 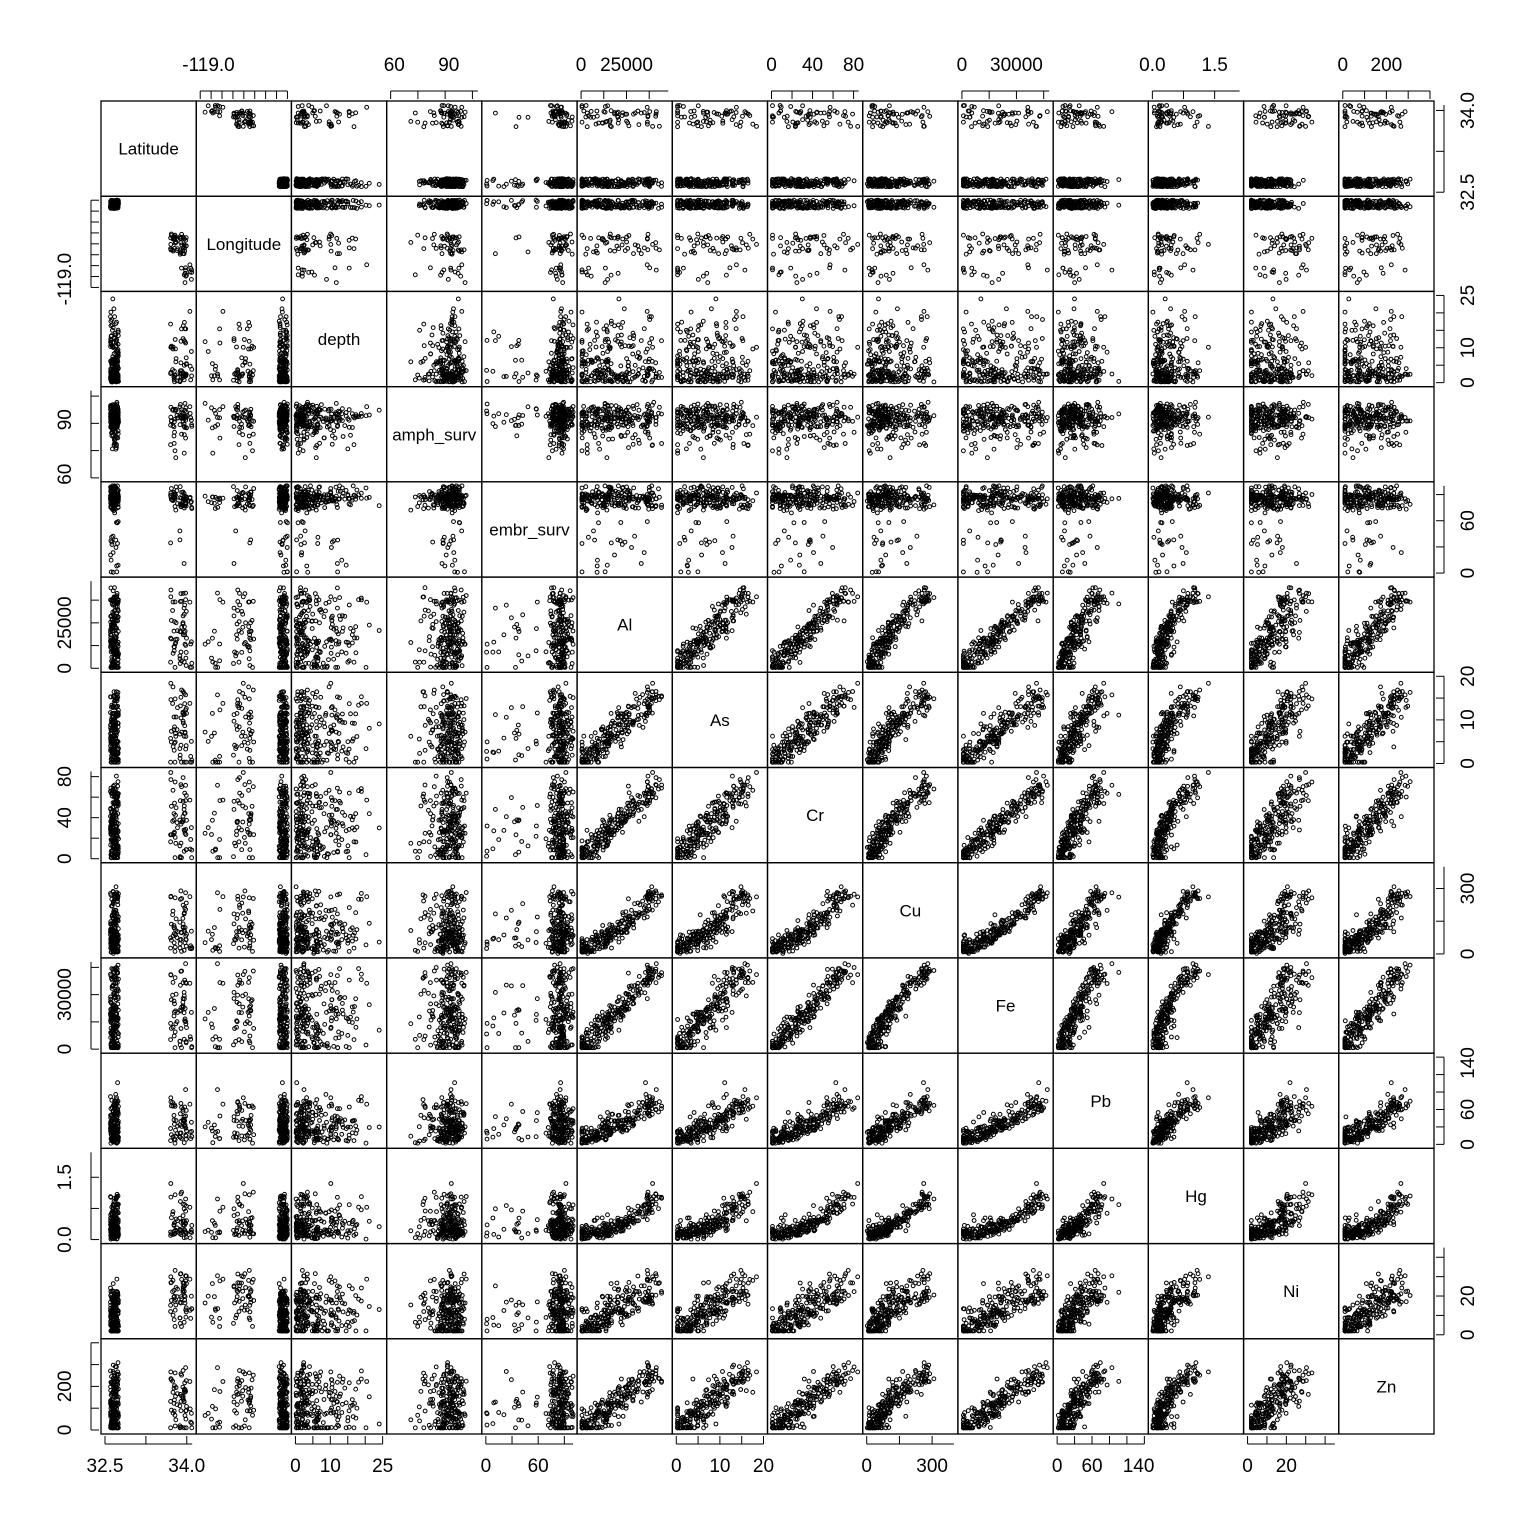 I want to click on panel-longitude-vs-cr, so click(x=815, y=243).